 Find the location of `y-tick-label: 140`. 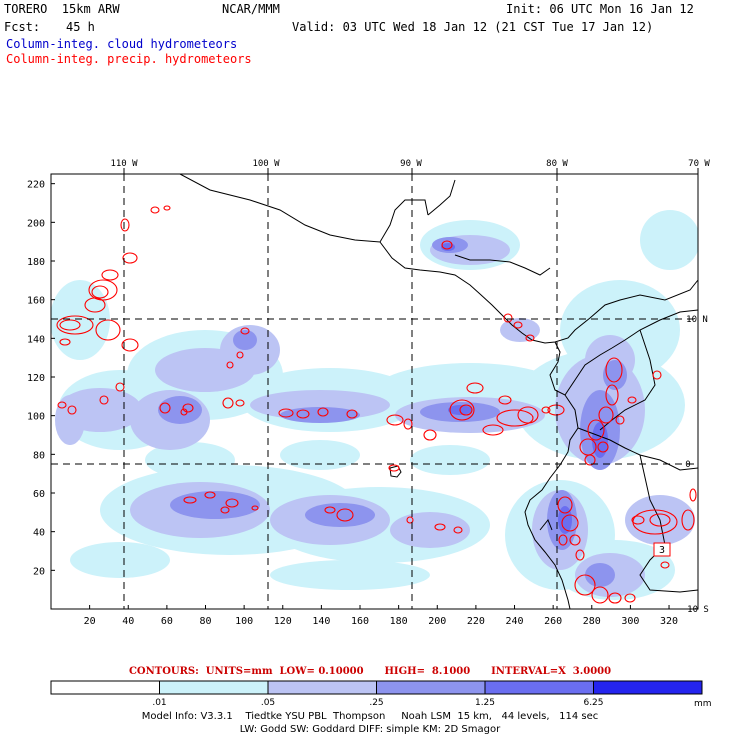

y-tick-label: 140 is located at coordinates (36, 339).